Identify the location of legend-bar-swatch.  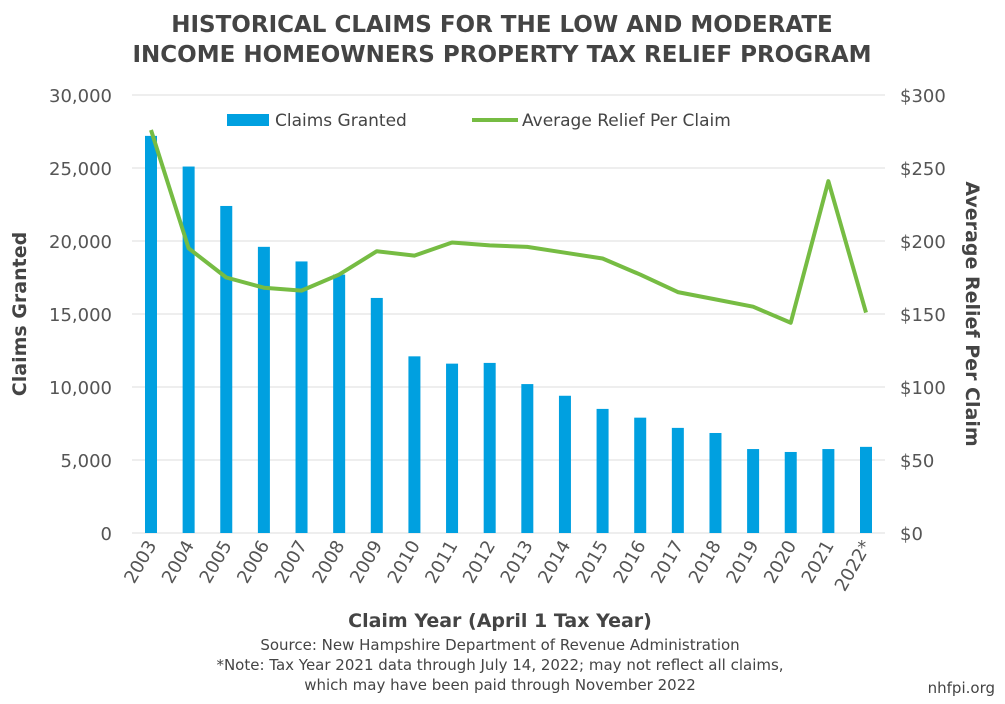
(248, 120).